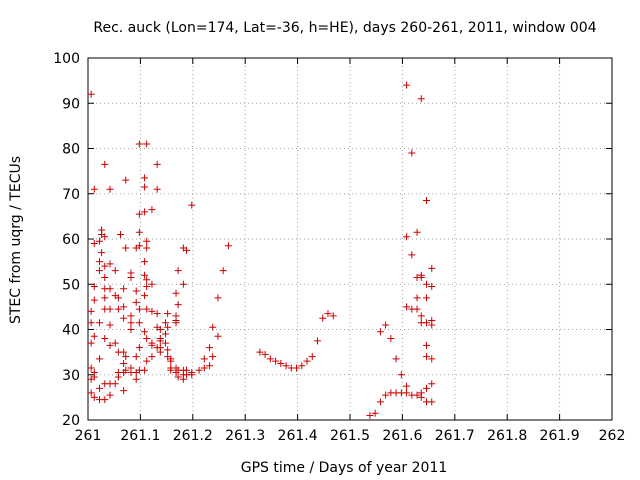 The image size is (640, 480). I want to click on x-tick-label: 261.3, so click(245, 436).